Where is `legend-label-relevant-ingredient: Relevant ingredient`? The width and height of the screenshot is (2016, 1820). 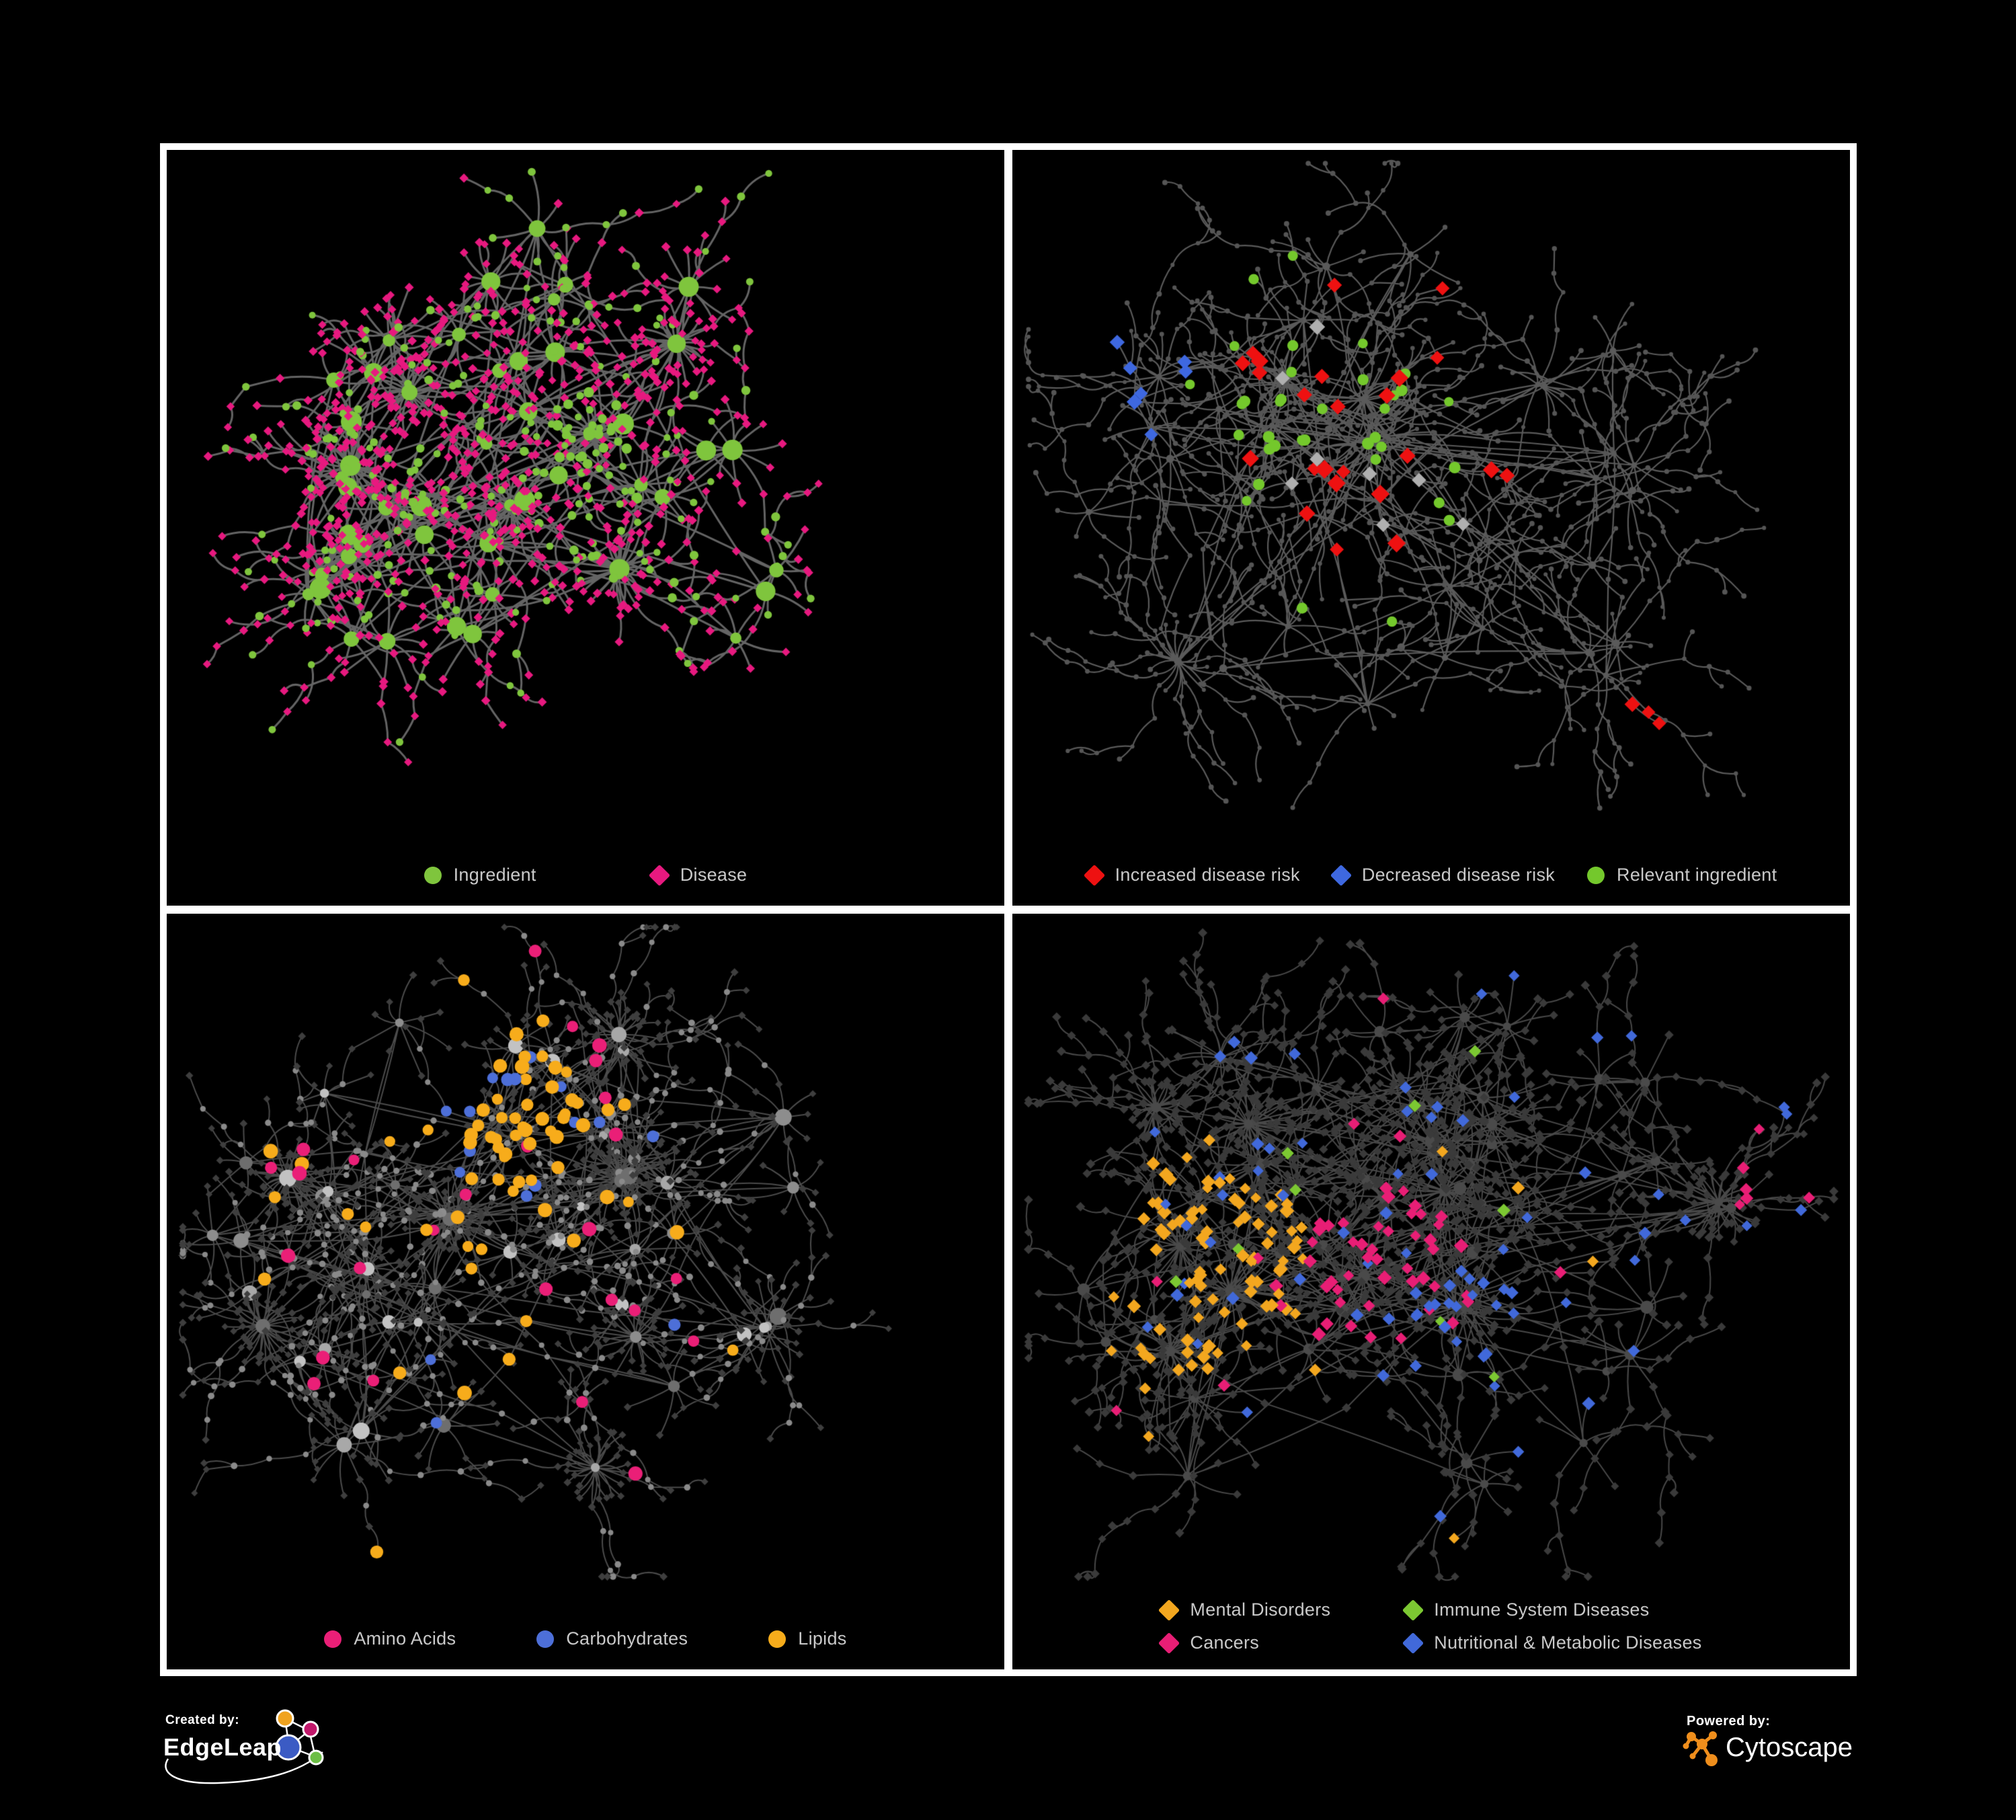
legend-label-relevant-ingredient: Relevant ingredient is located at coordinates (1697, 875).